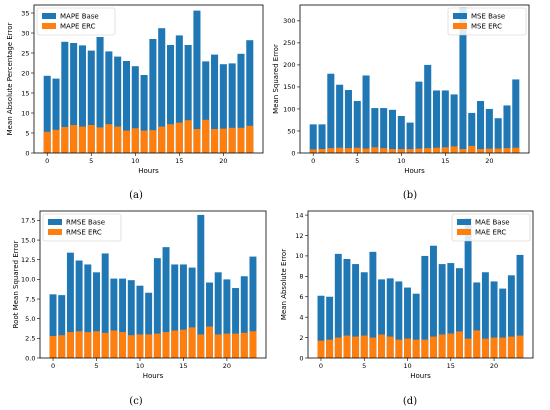 The width and height of the screenshot is (550, 410). I want to click on panel-caption: (a), so click(136, 195).